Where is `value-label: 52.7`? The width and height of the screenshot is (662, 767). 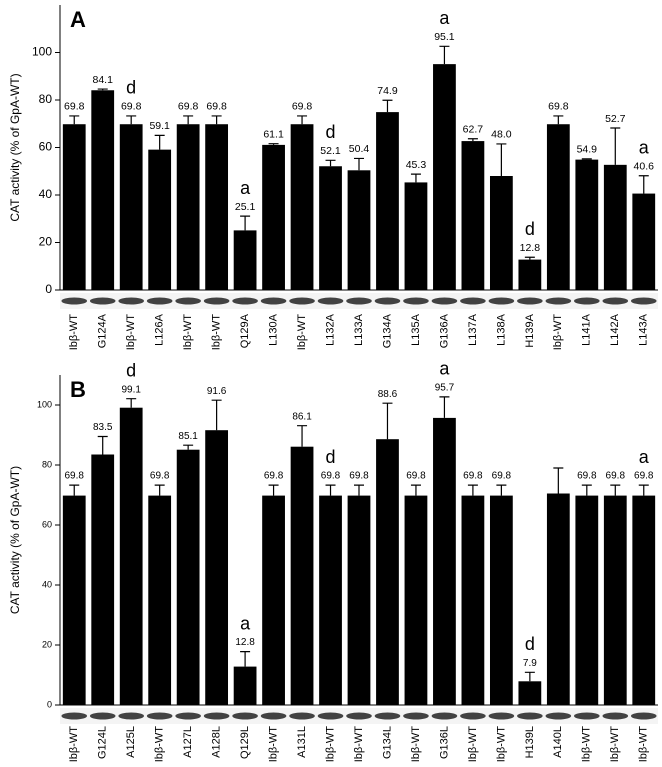
value-label: 52.7 is located at coordinates (615, 119).